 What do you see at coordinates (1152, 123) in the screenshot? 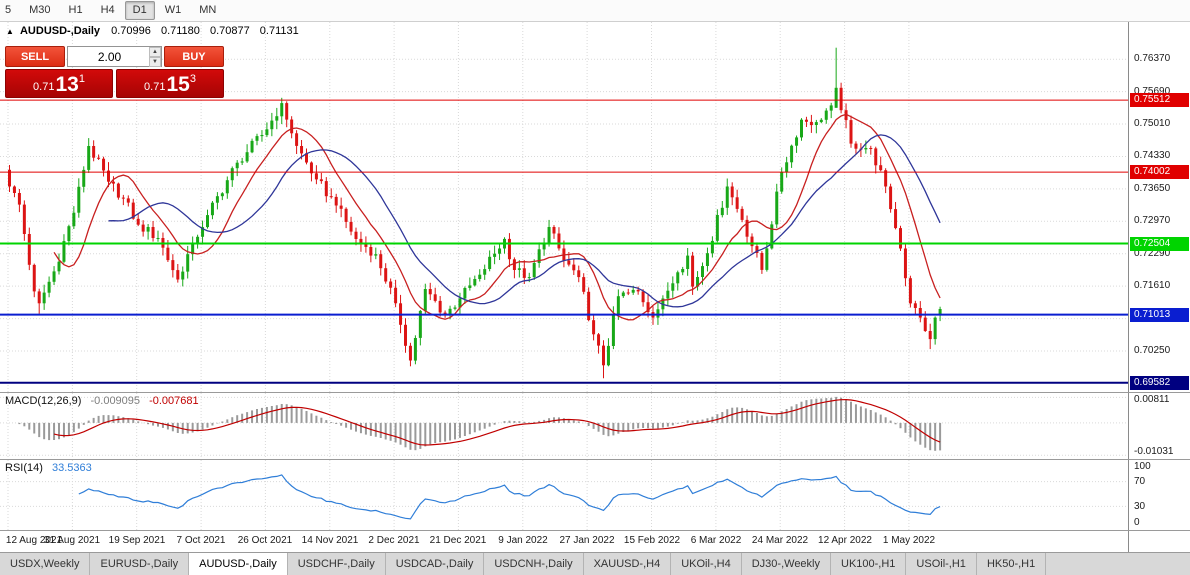
I see `price-tick: 0.75010` at bounding box center [1152, 123].